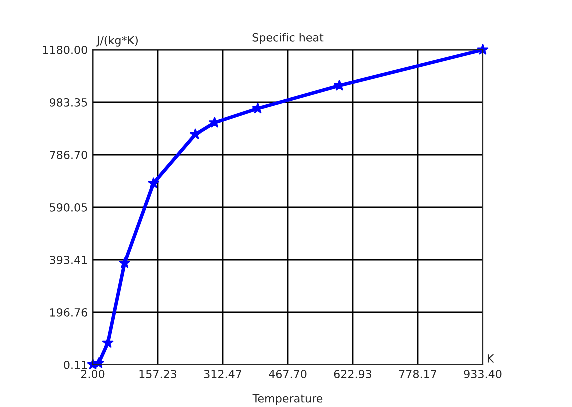  I want to click on x-tick-label: 778.17, so click(417, 374).